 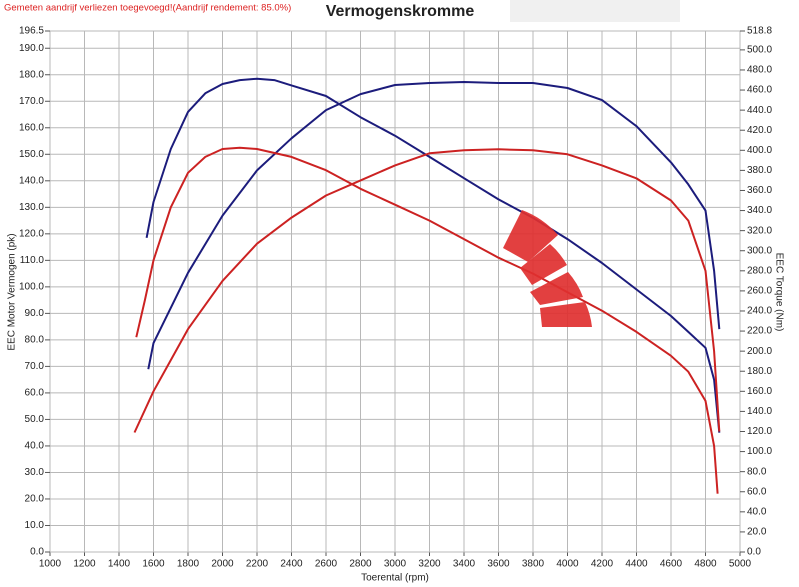 I want to click on x-tick-label: 1800, so click(x=188, y=564).